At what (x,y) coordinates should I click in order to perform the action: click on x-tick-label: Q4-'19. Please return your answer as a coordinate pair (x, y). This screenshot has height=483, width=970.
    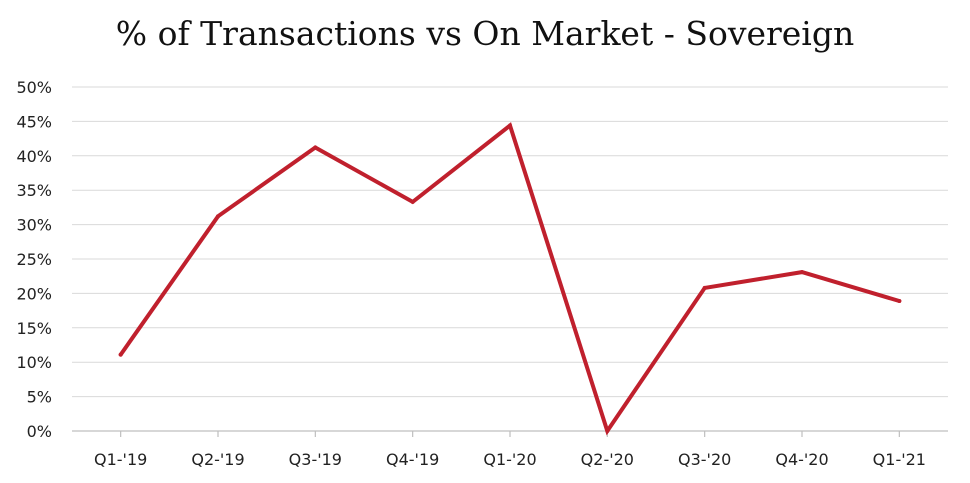
    Looking at the image, I should click on (412, 459).